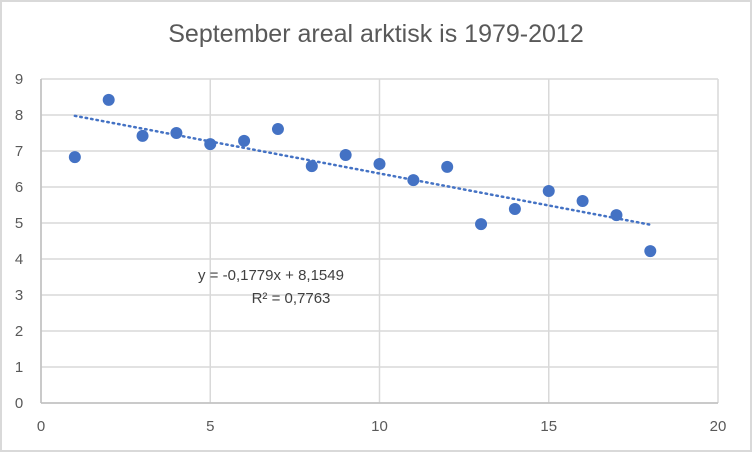 The height and width of the screenshot is (452, 752). What do you see at coordinates (376, 34) in the screenshot?
I see `chart-title: September areal arktisk is 1979-2012` at bounding box center [376, 34].